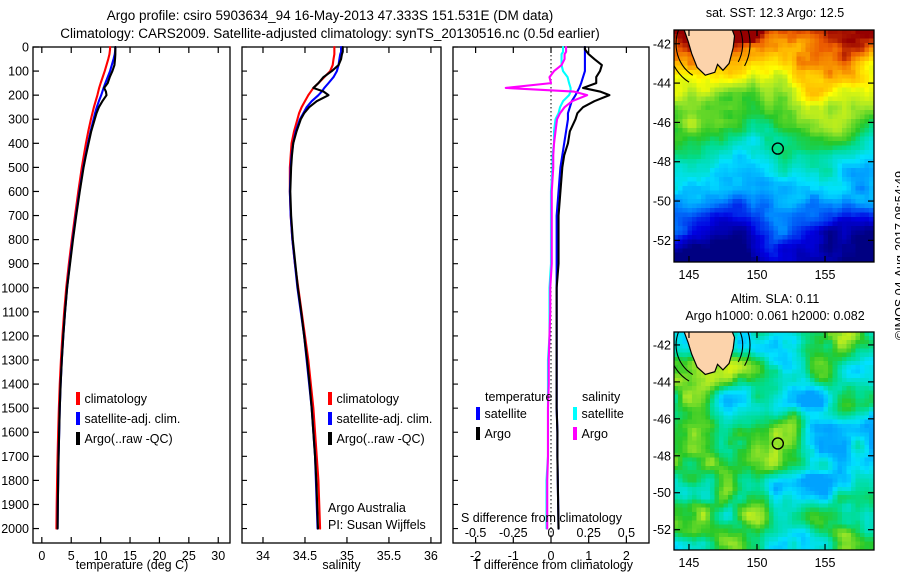 The width and height of the screenshot is (900, 580). I want to click on legend-swatch-s-argo, so click(575, 433).